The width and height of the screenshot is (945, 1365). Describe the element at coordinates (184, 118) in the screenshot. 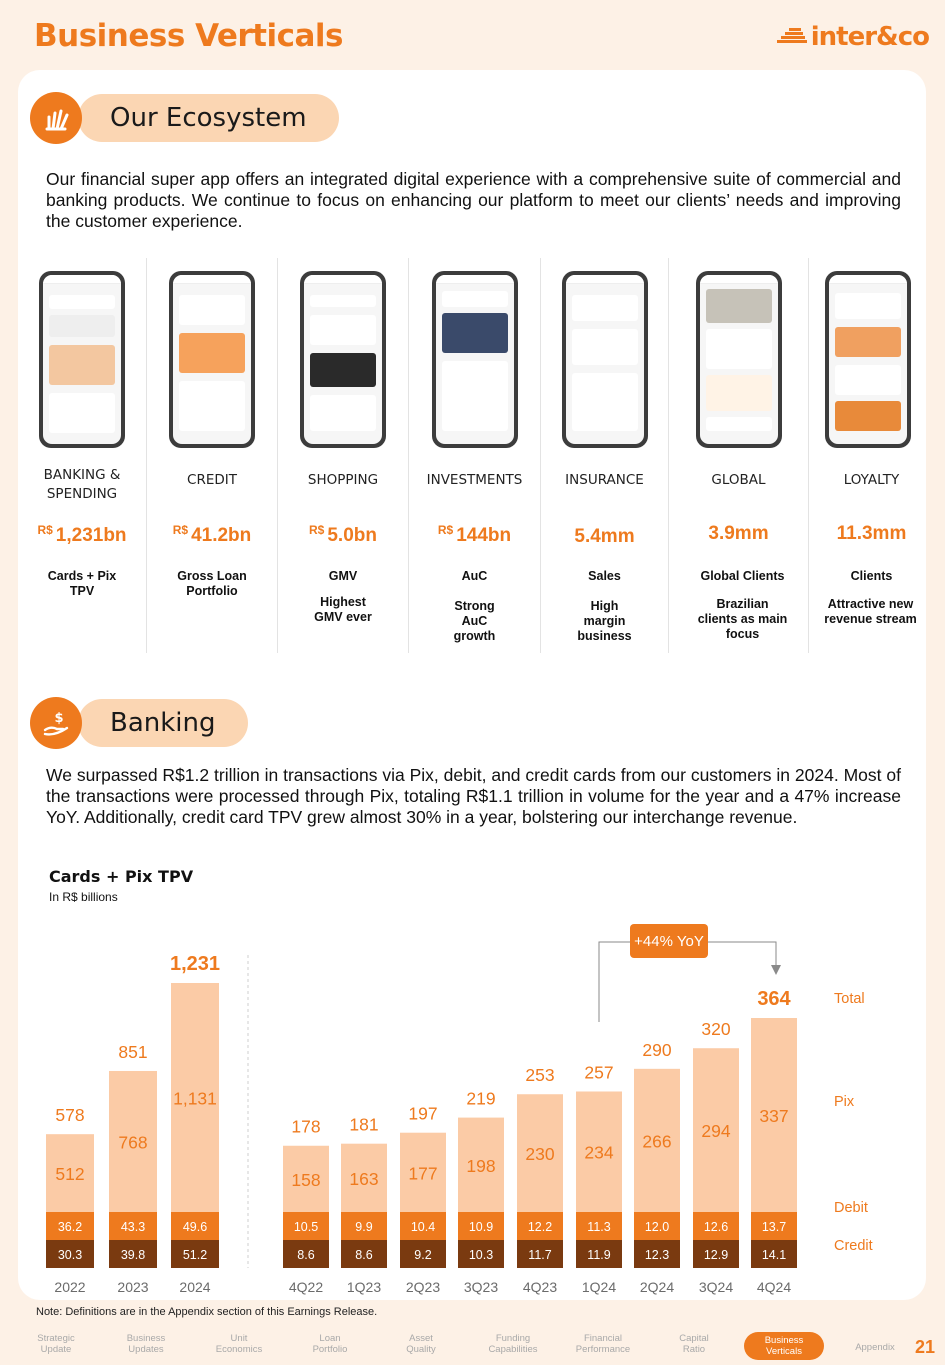

I see `ecosystem-header: Our Ecosystem` at that location.